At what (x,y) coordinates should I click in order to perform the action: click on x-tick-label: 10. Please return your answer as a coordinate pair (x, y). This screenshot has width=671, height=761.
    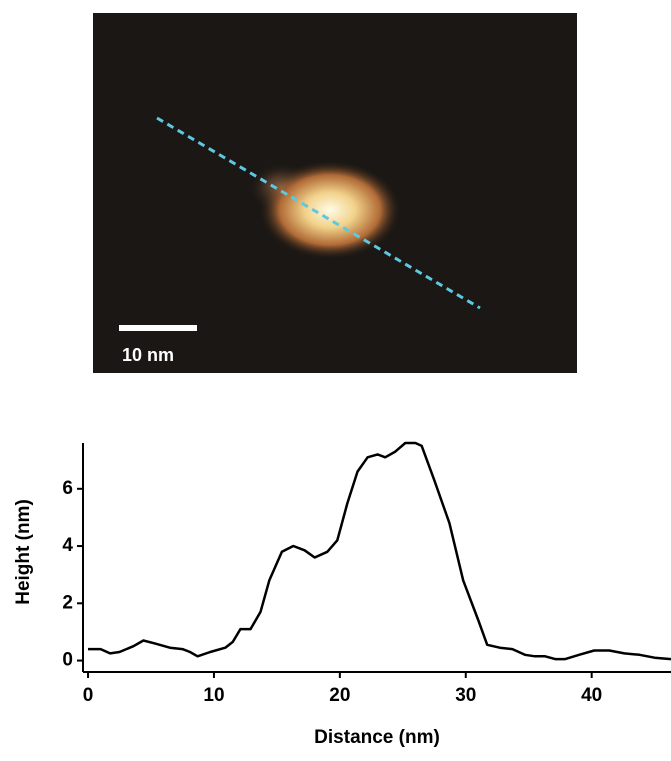
    Looking at the image, I should click on (213, 695).